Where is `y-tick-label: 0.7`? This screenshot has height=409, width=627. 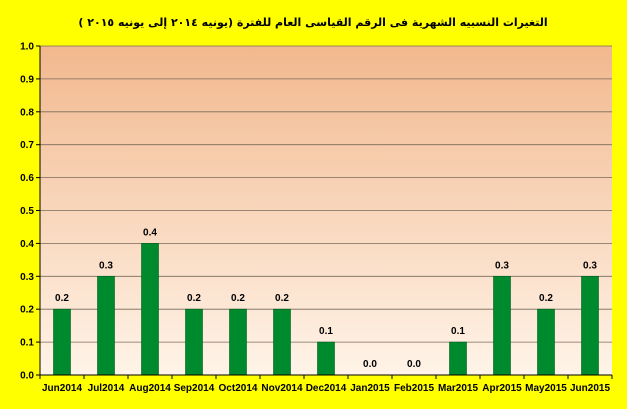
y-tick-label: 0.7 is located at coordinates (27, 145).